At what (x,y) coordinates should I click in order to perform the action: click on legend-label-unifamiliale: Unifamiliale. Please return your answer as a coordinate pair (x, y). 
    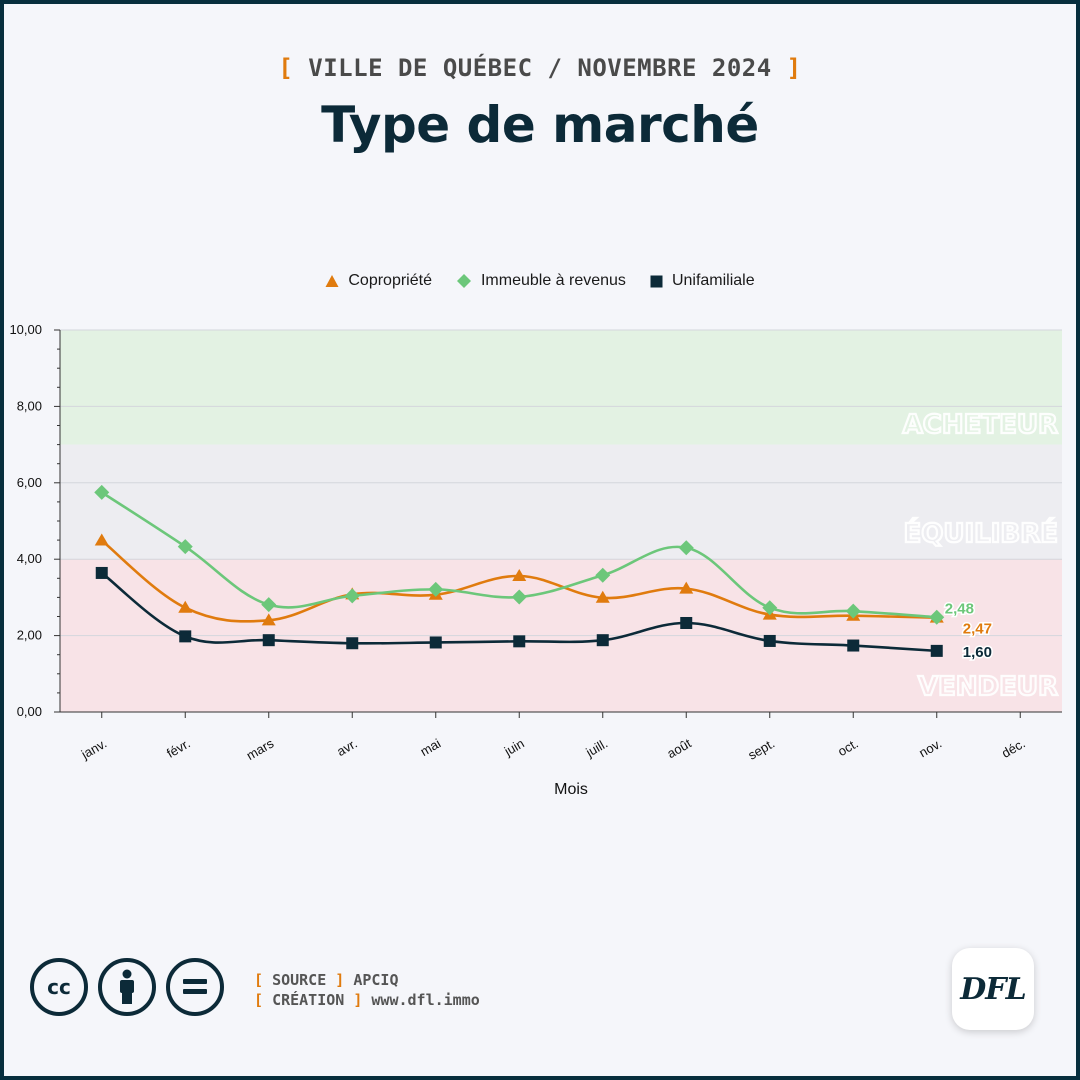
    Looking at the image, I should click on (713, 280).